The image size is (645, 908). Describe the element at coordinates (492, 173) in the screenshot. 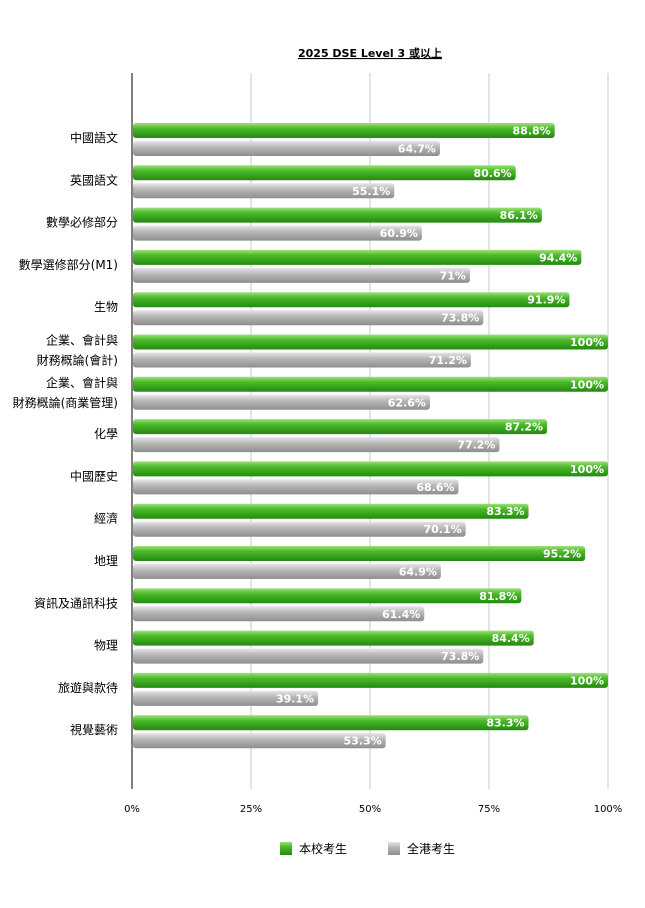

I see `data-label-school: 80.6%` at that location.